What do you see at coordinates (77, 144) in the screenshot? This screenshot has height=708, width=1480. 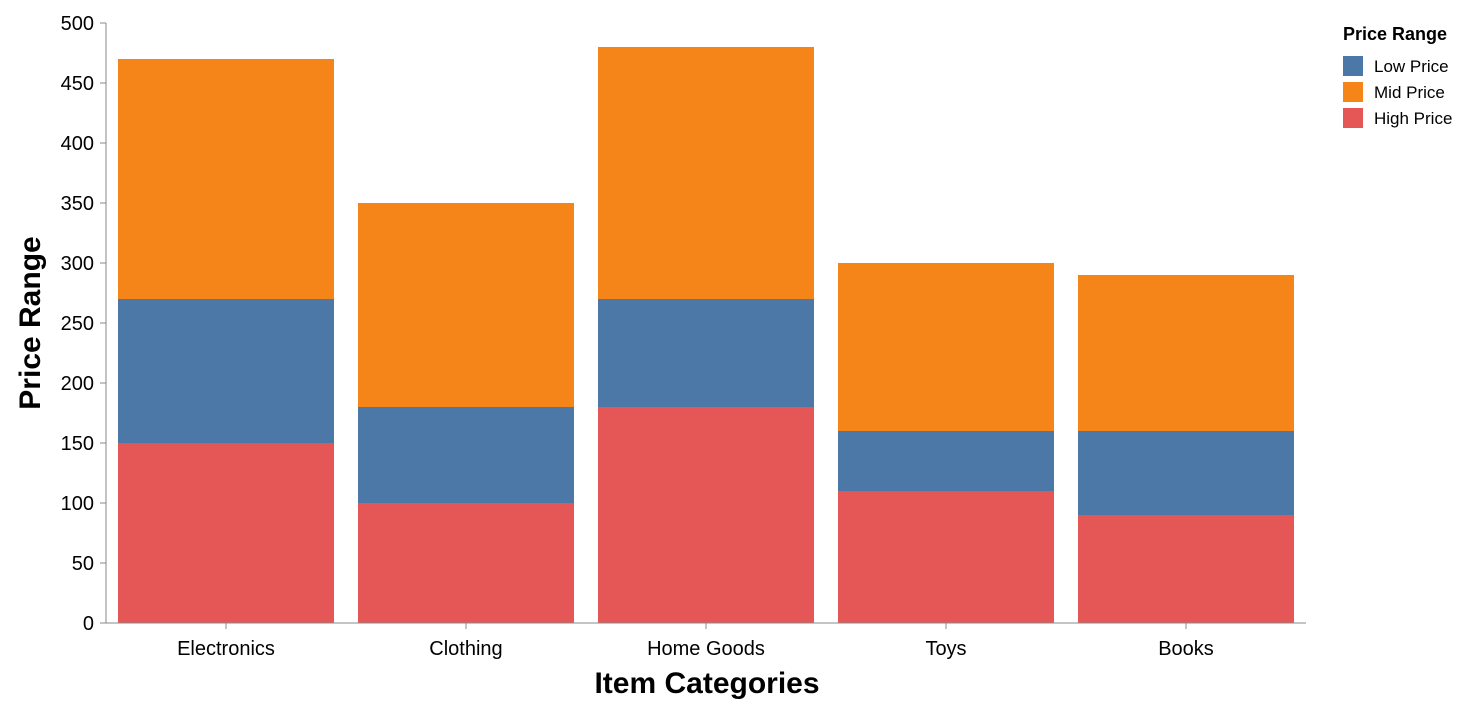 I see `y-tick-label: 400` at bounding box center [77, 144].